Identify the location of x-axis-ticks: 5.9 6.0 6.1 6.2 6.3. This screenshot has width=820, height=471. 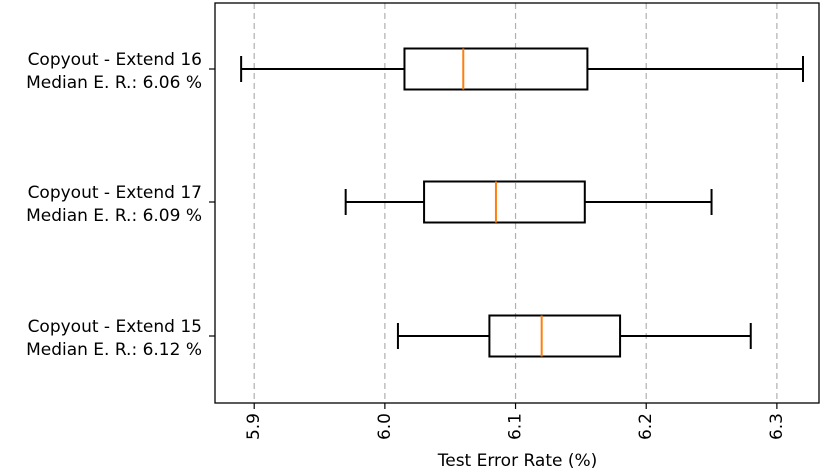
(515, 421).